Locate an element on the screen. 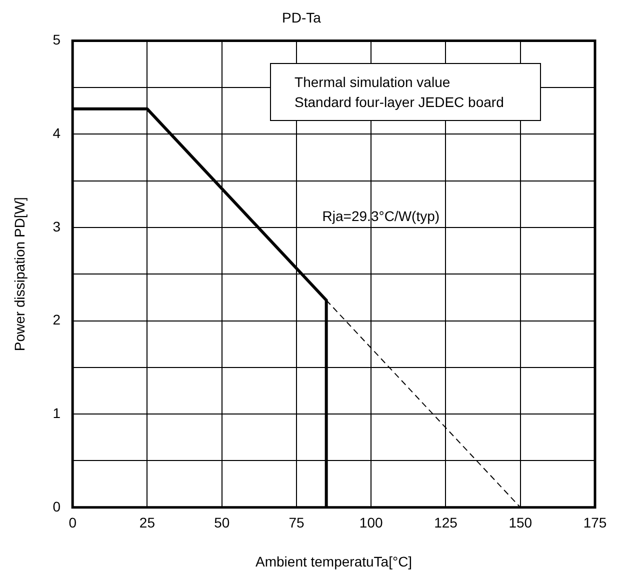  y-tick-label: 1 is located at coordinates (56, 412).